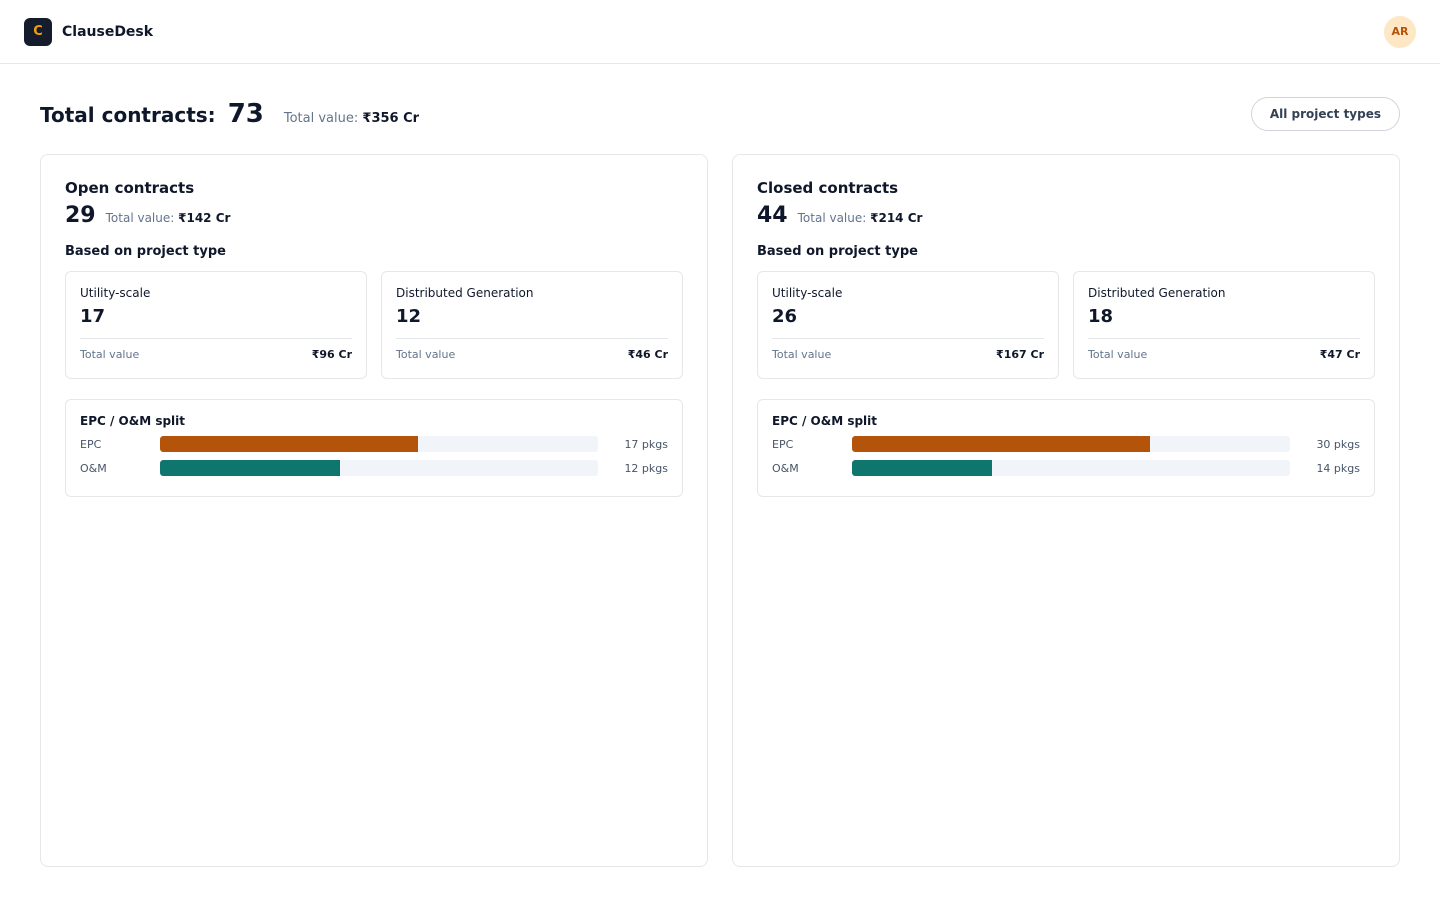 The image size is (1440, 900). I want to click on panel-title: Open contracts, so click(130, 188).